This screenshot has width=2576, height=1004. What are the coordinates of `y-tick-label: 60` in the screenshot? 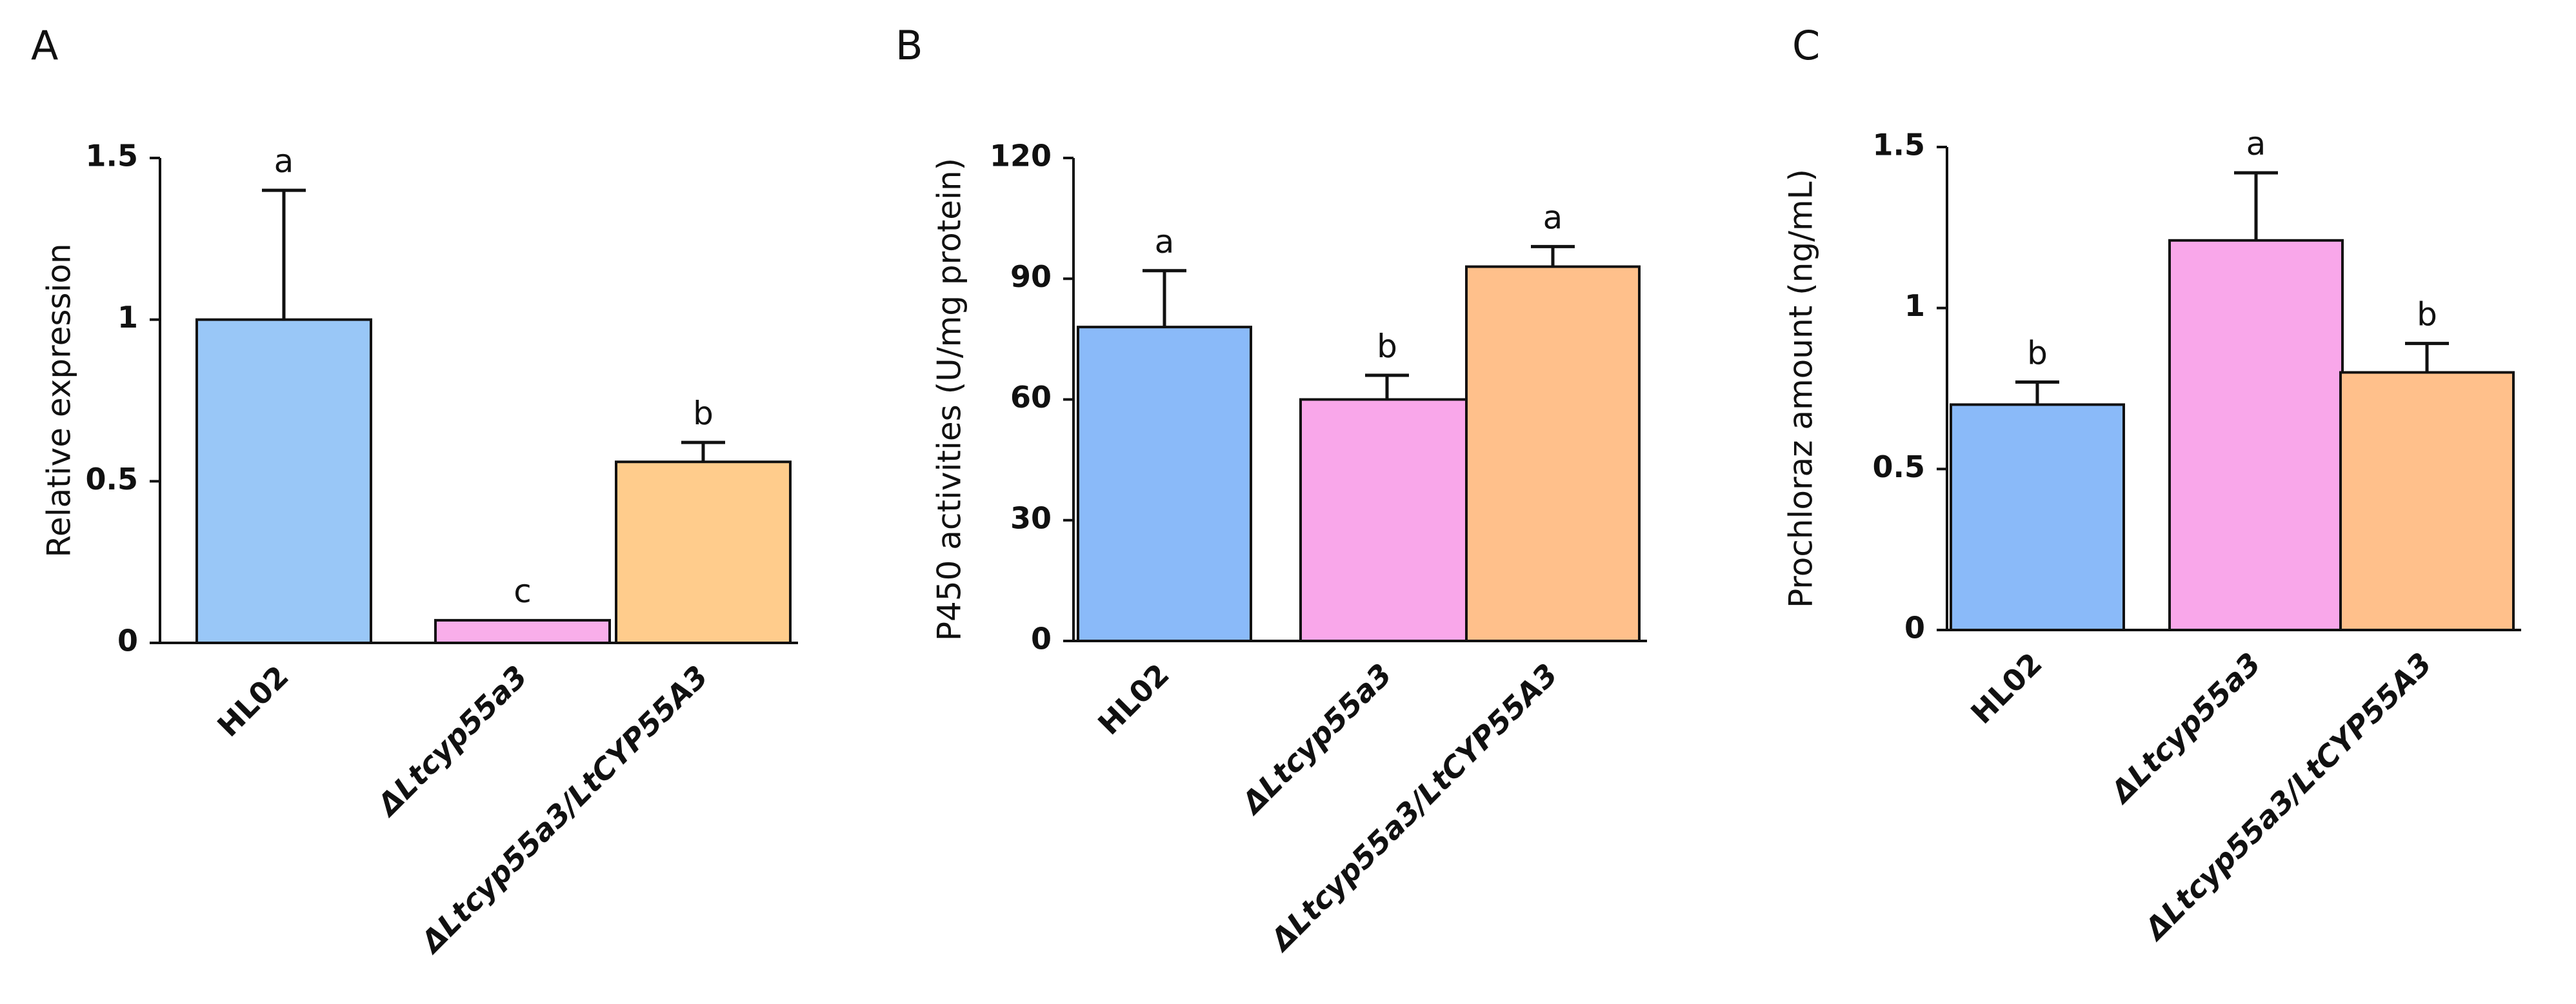 It's located at (1031, 397).